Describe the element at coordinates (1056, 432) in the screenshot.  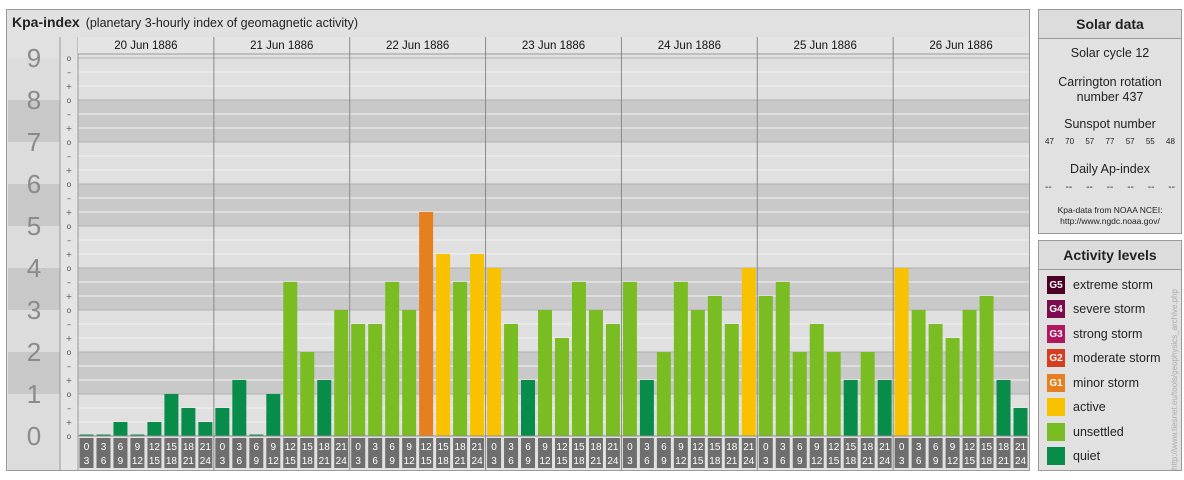
I see `unsettled-swatch` at that location.